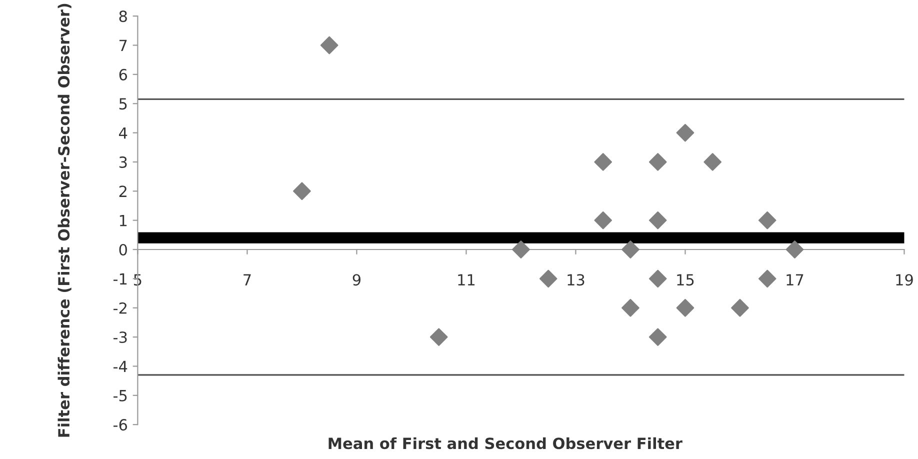  Describe the element at coordinates (123, 104) in the screenshot. I see `y-tick-label: 5` at that location.